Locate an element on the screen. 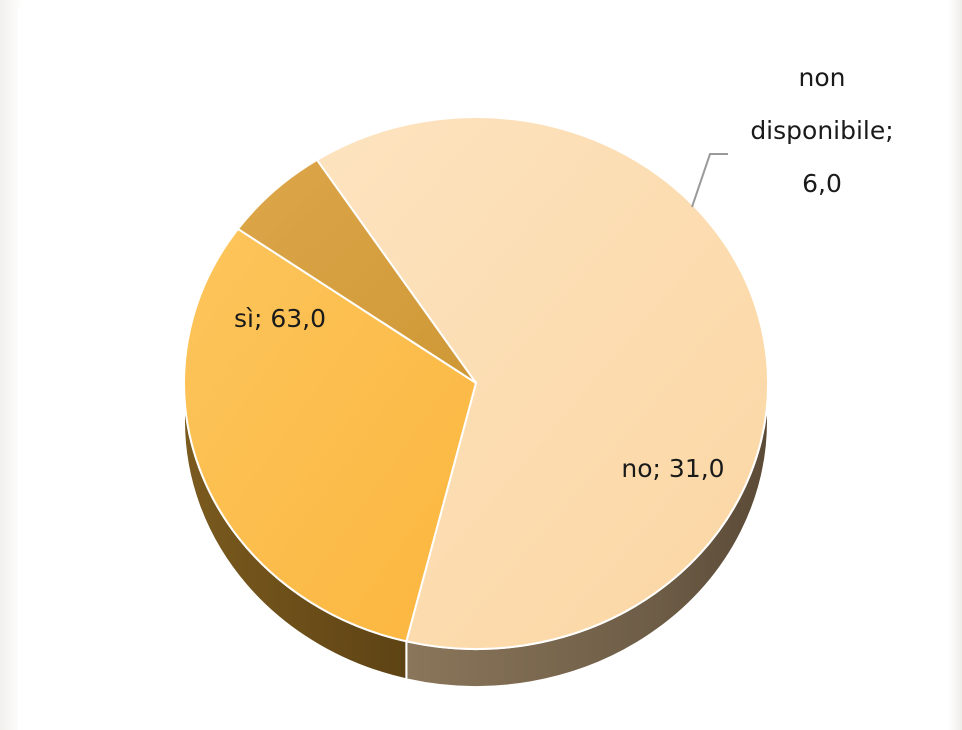 Image resolution: width=962 pixels, height=730 pixels. pie-leader-line-nd is located at coordinates (710, 180).